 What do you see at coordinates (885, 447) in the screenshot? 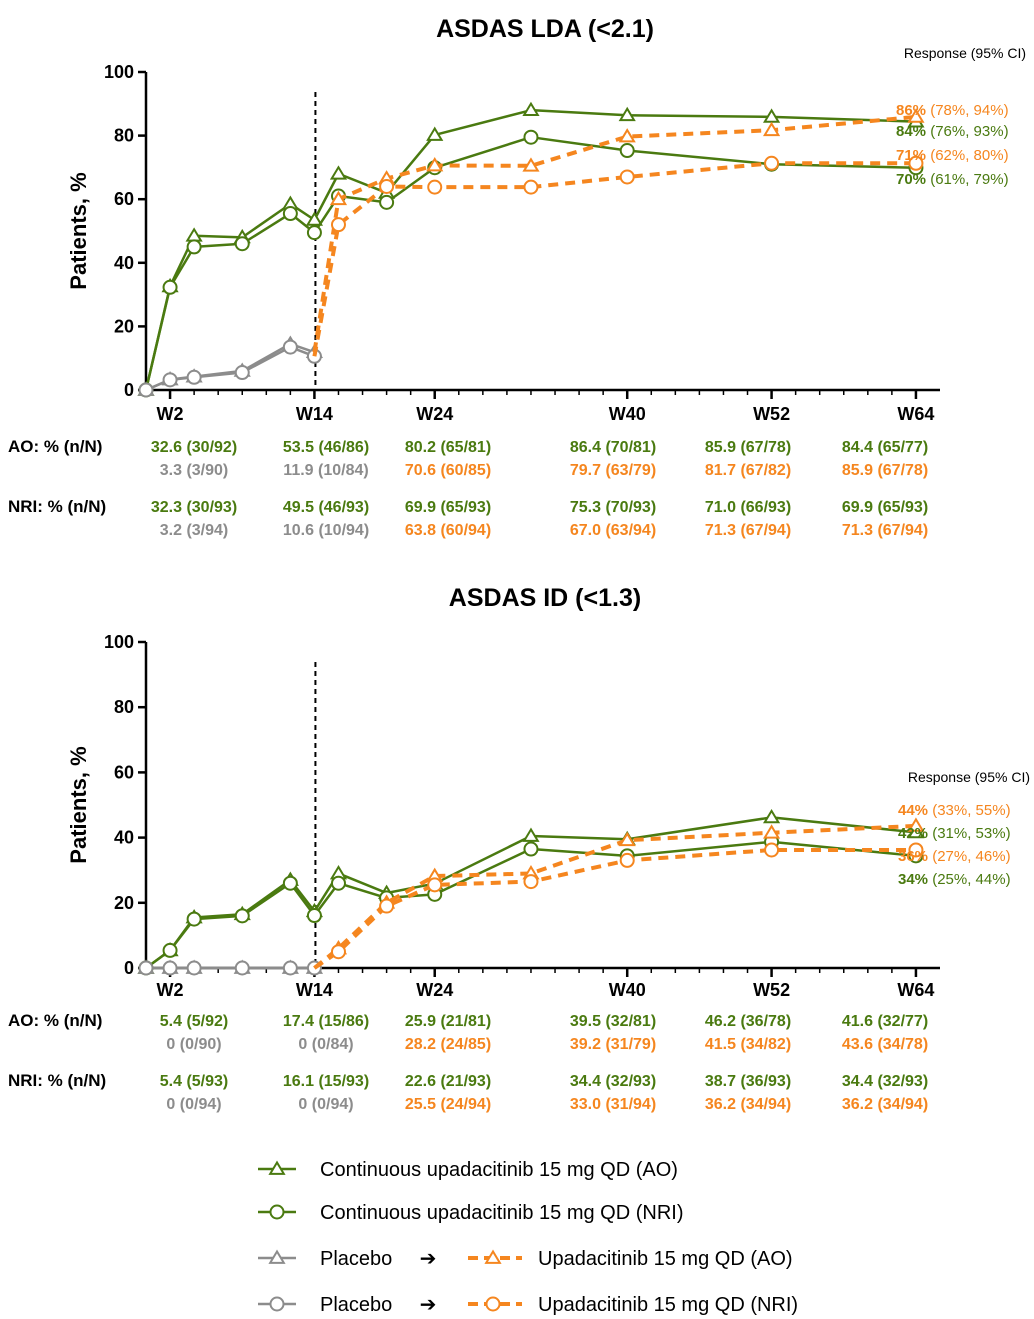
I see `table-cell: 84.4 (65/77)` at bounding box center [885, 447].